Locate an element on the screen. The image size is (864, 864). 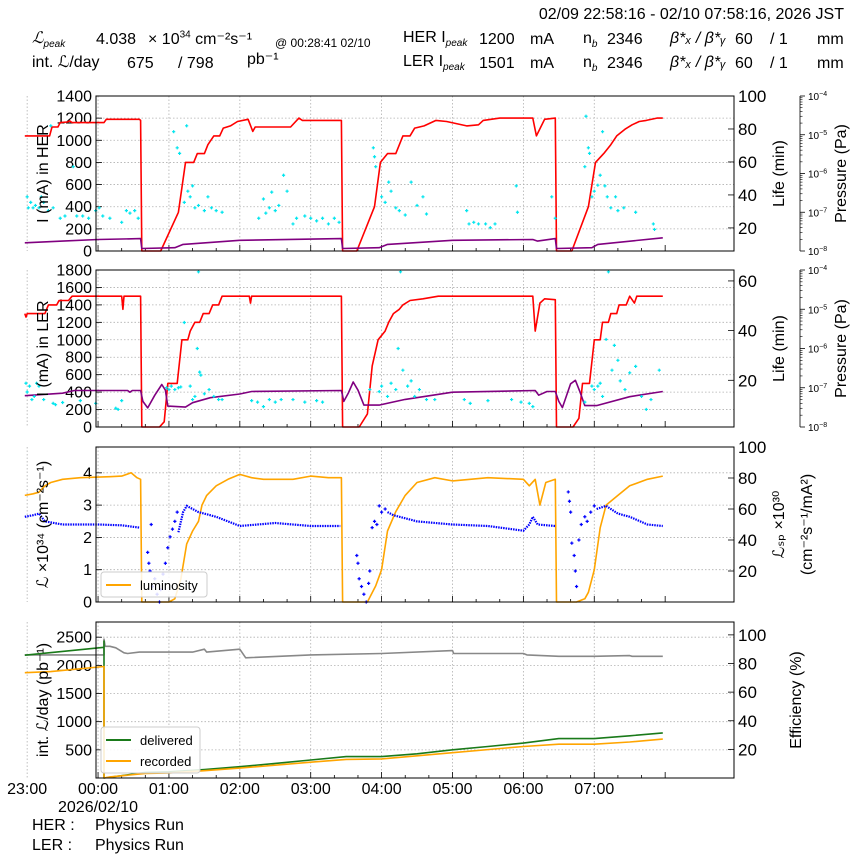
her-nb-text: n is located at coordinates (587, 38).